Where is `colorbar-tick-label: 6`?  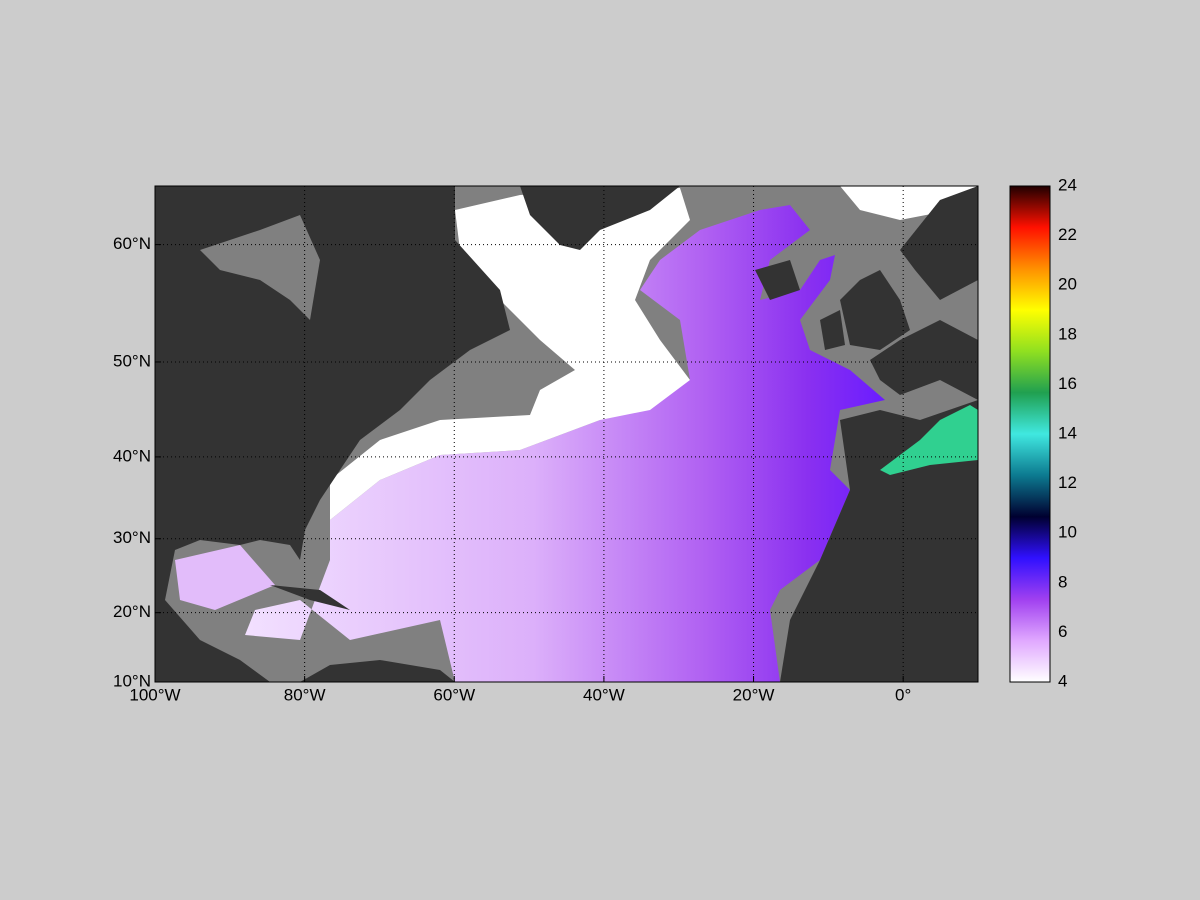 colorbar-tick-label: 6 is located at coordinates (1062, 631).